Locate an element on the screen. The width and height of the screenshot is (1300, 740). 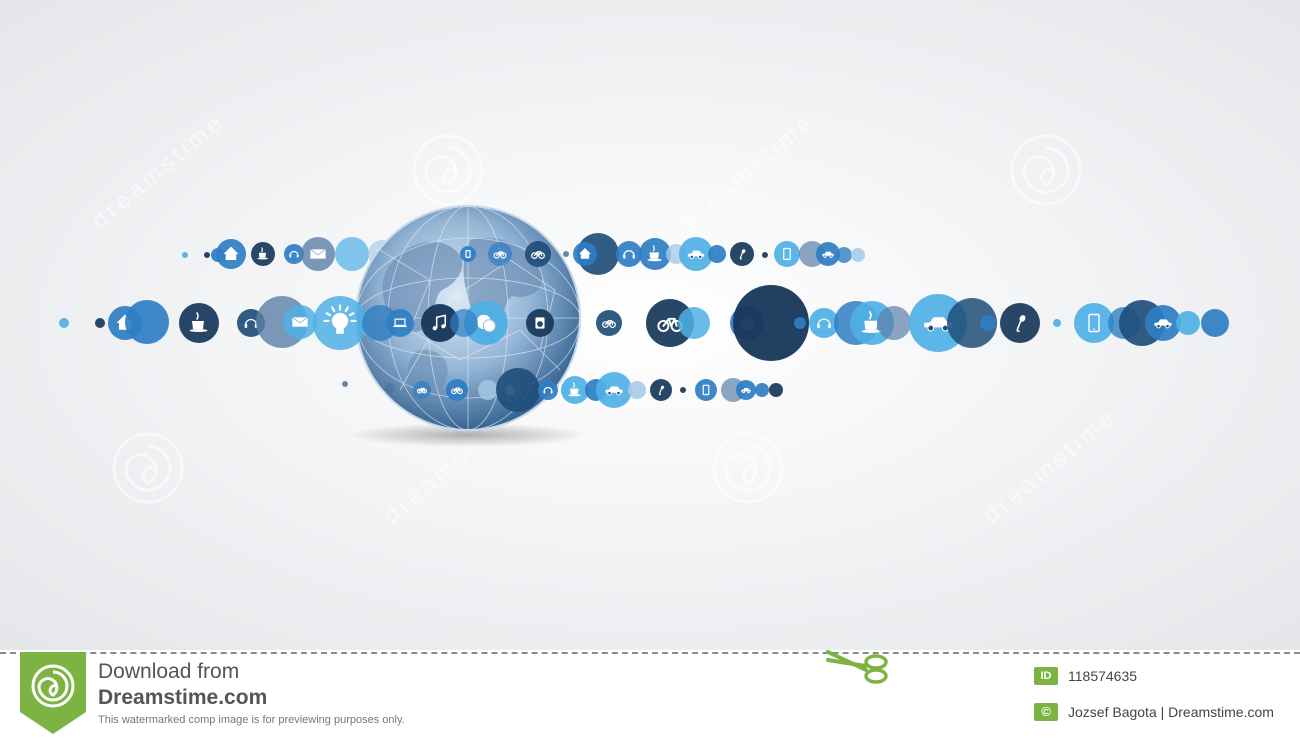
dreamstime-brand-label: Dreamstime.com is located at coordinates (183, 697).